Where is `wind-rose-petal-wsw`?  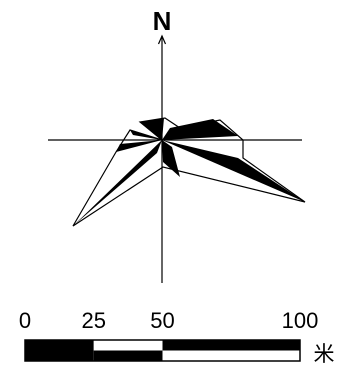
wind-rose-petal-wsw is located at coordinates (139, 146).